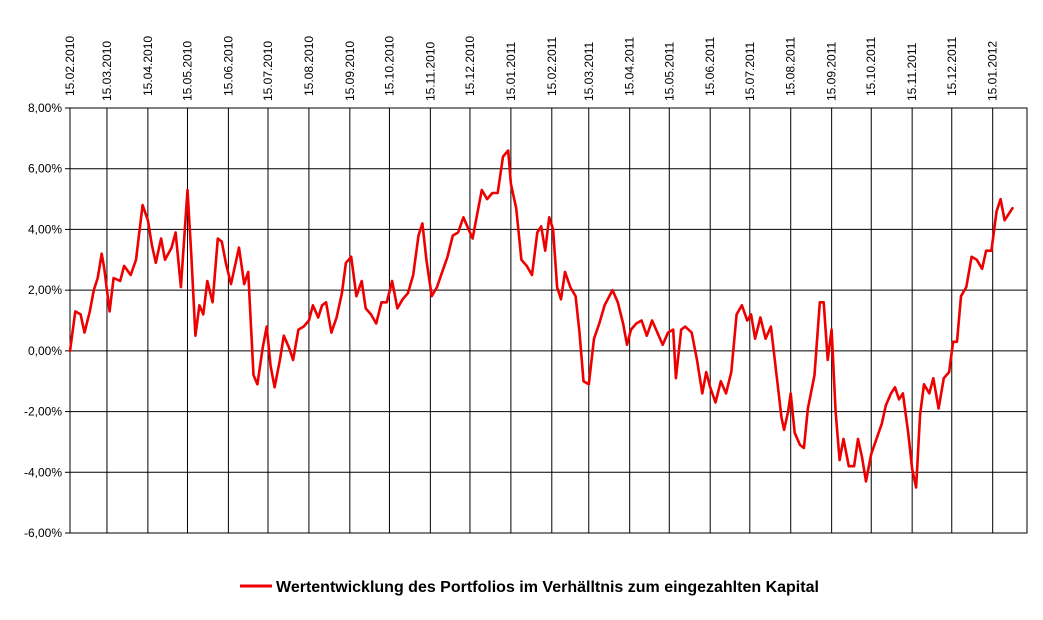  What do you see at coordinates (43, 533) in the screenshot?
I see `y-tick-label: -6,00%` at bounding box center [43, 533].